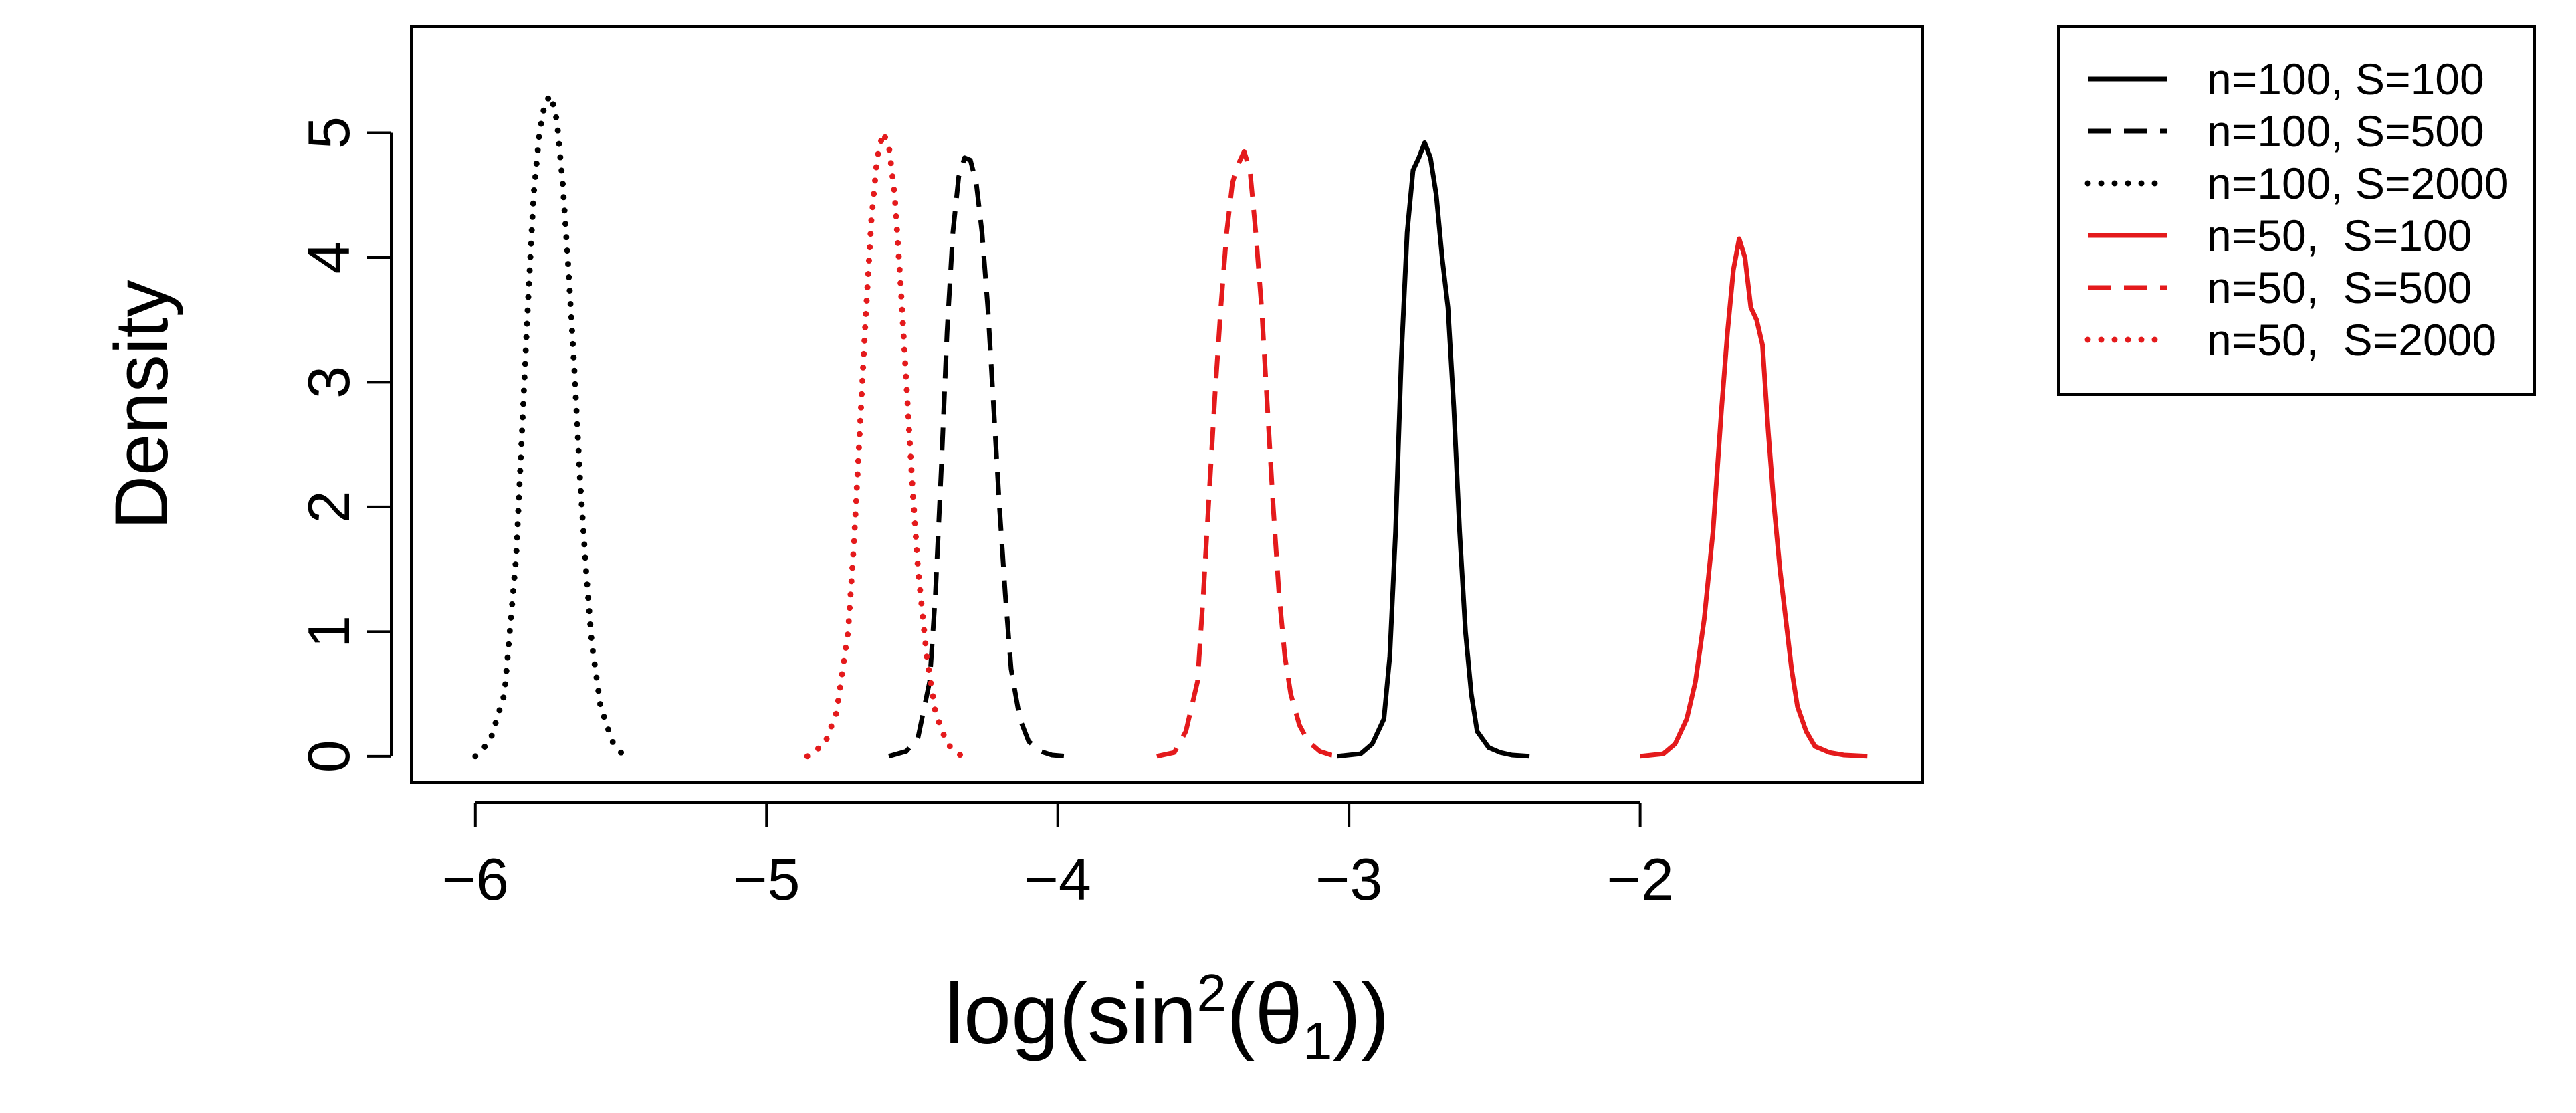 The image size is (2576, 1113). What do you see at coordinates (329, 132) in the screenshot?
I see `y-tick-label: 5` at bounding box center [329, 132].